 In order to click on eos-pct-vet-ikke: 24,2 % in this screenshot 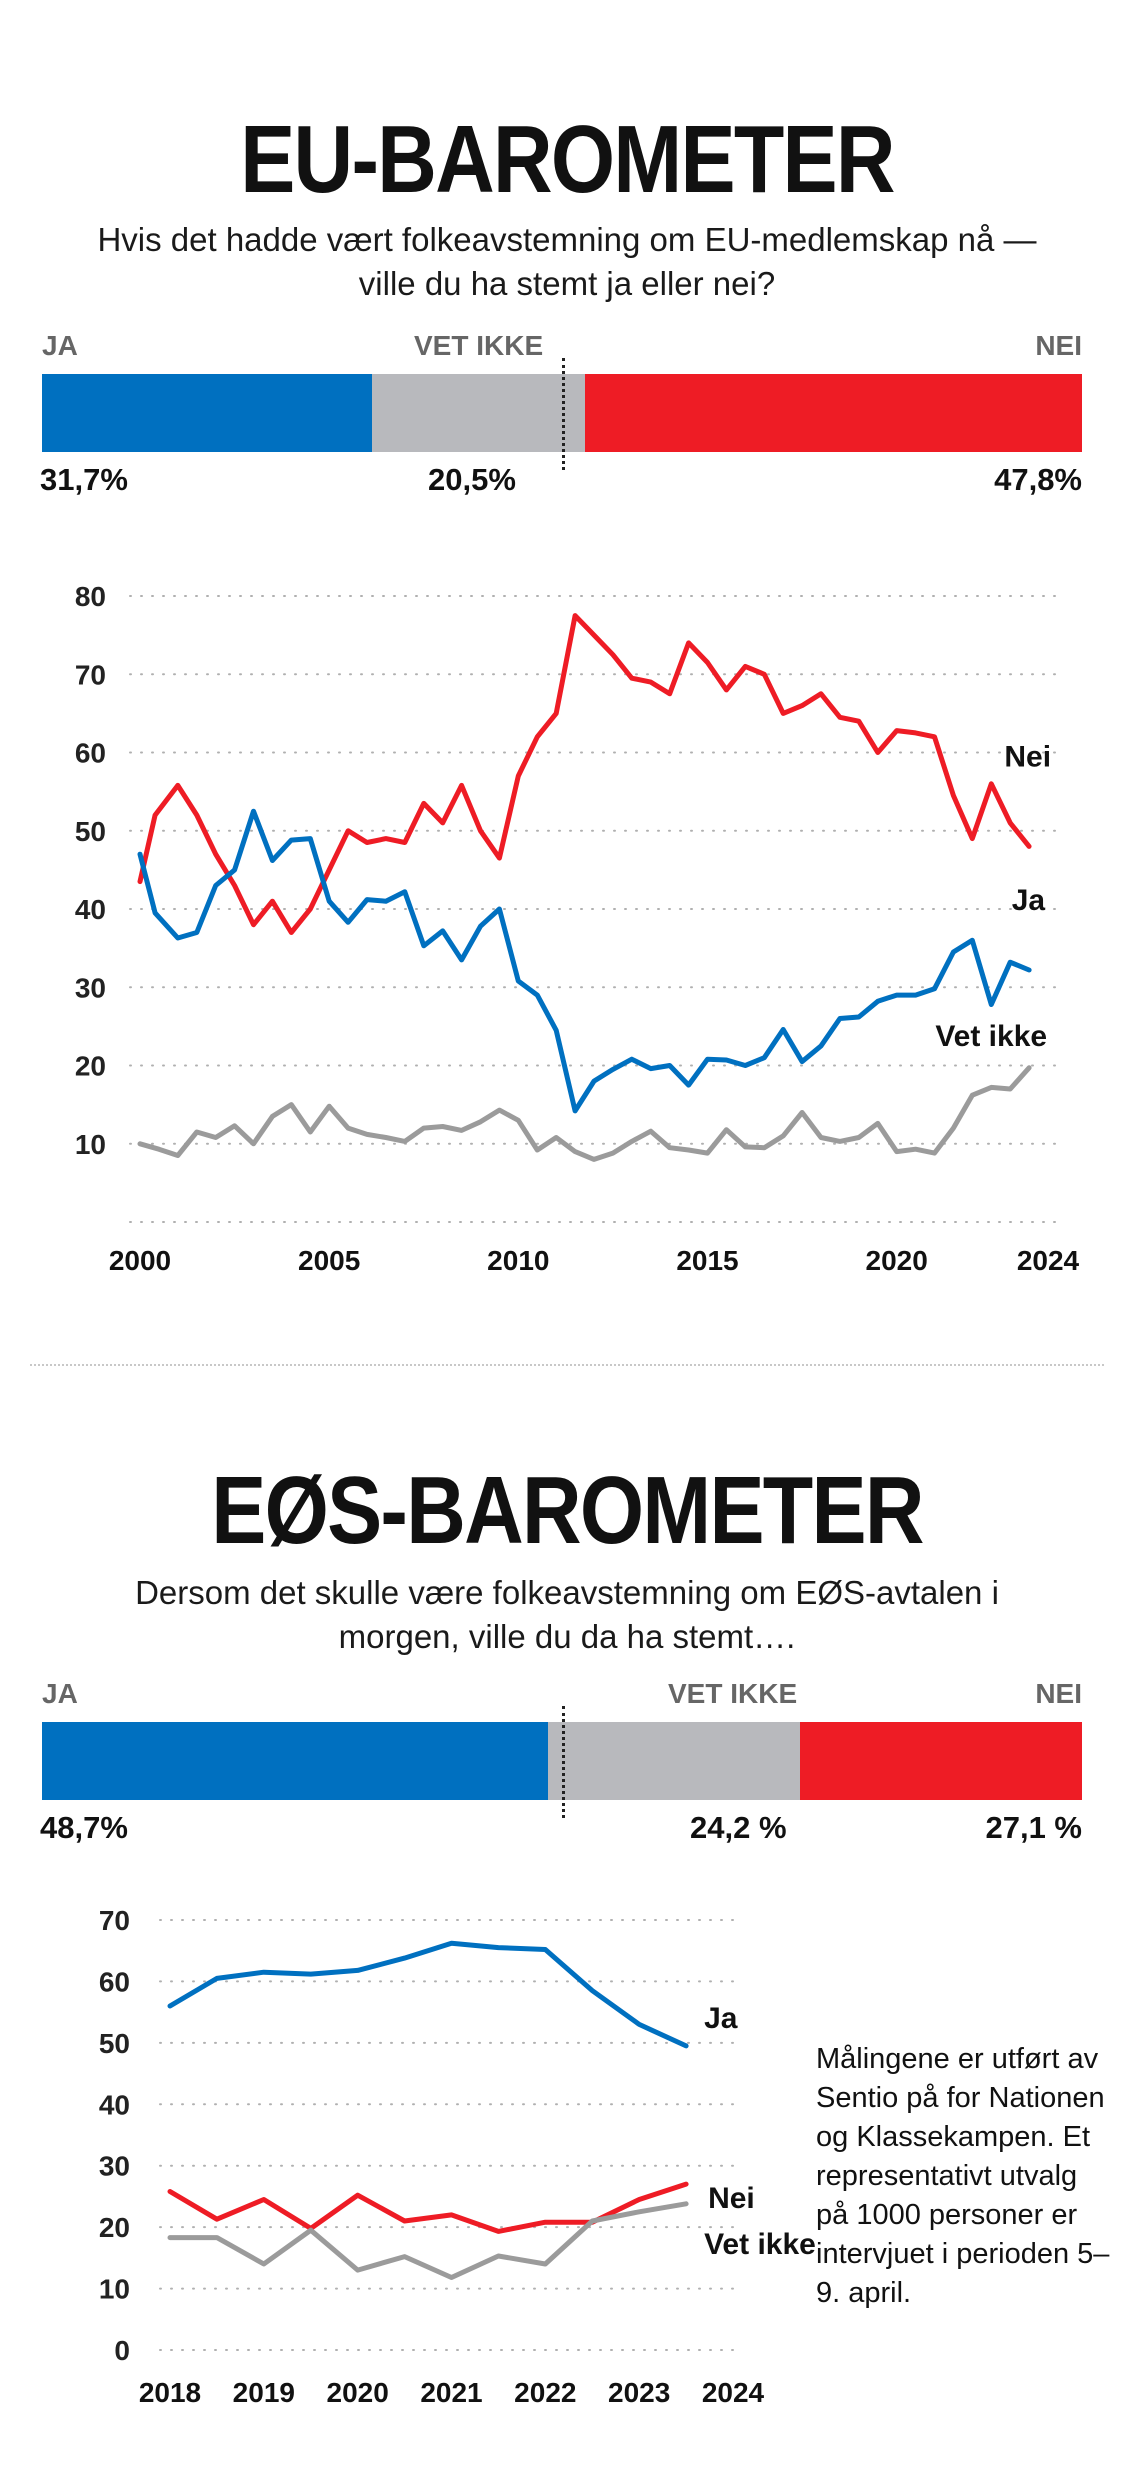, I will do `click(738, 1827)`.